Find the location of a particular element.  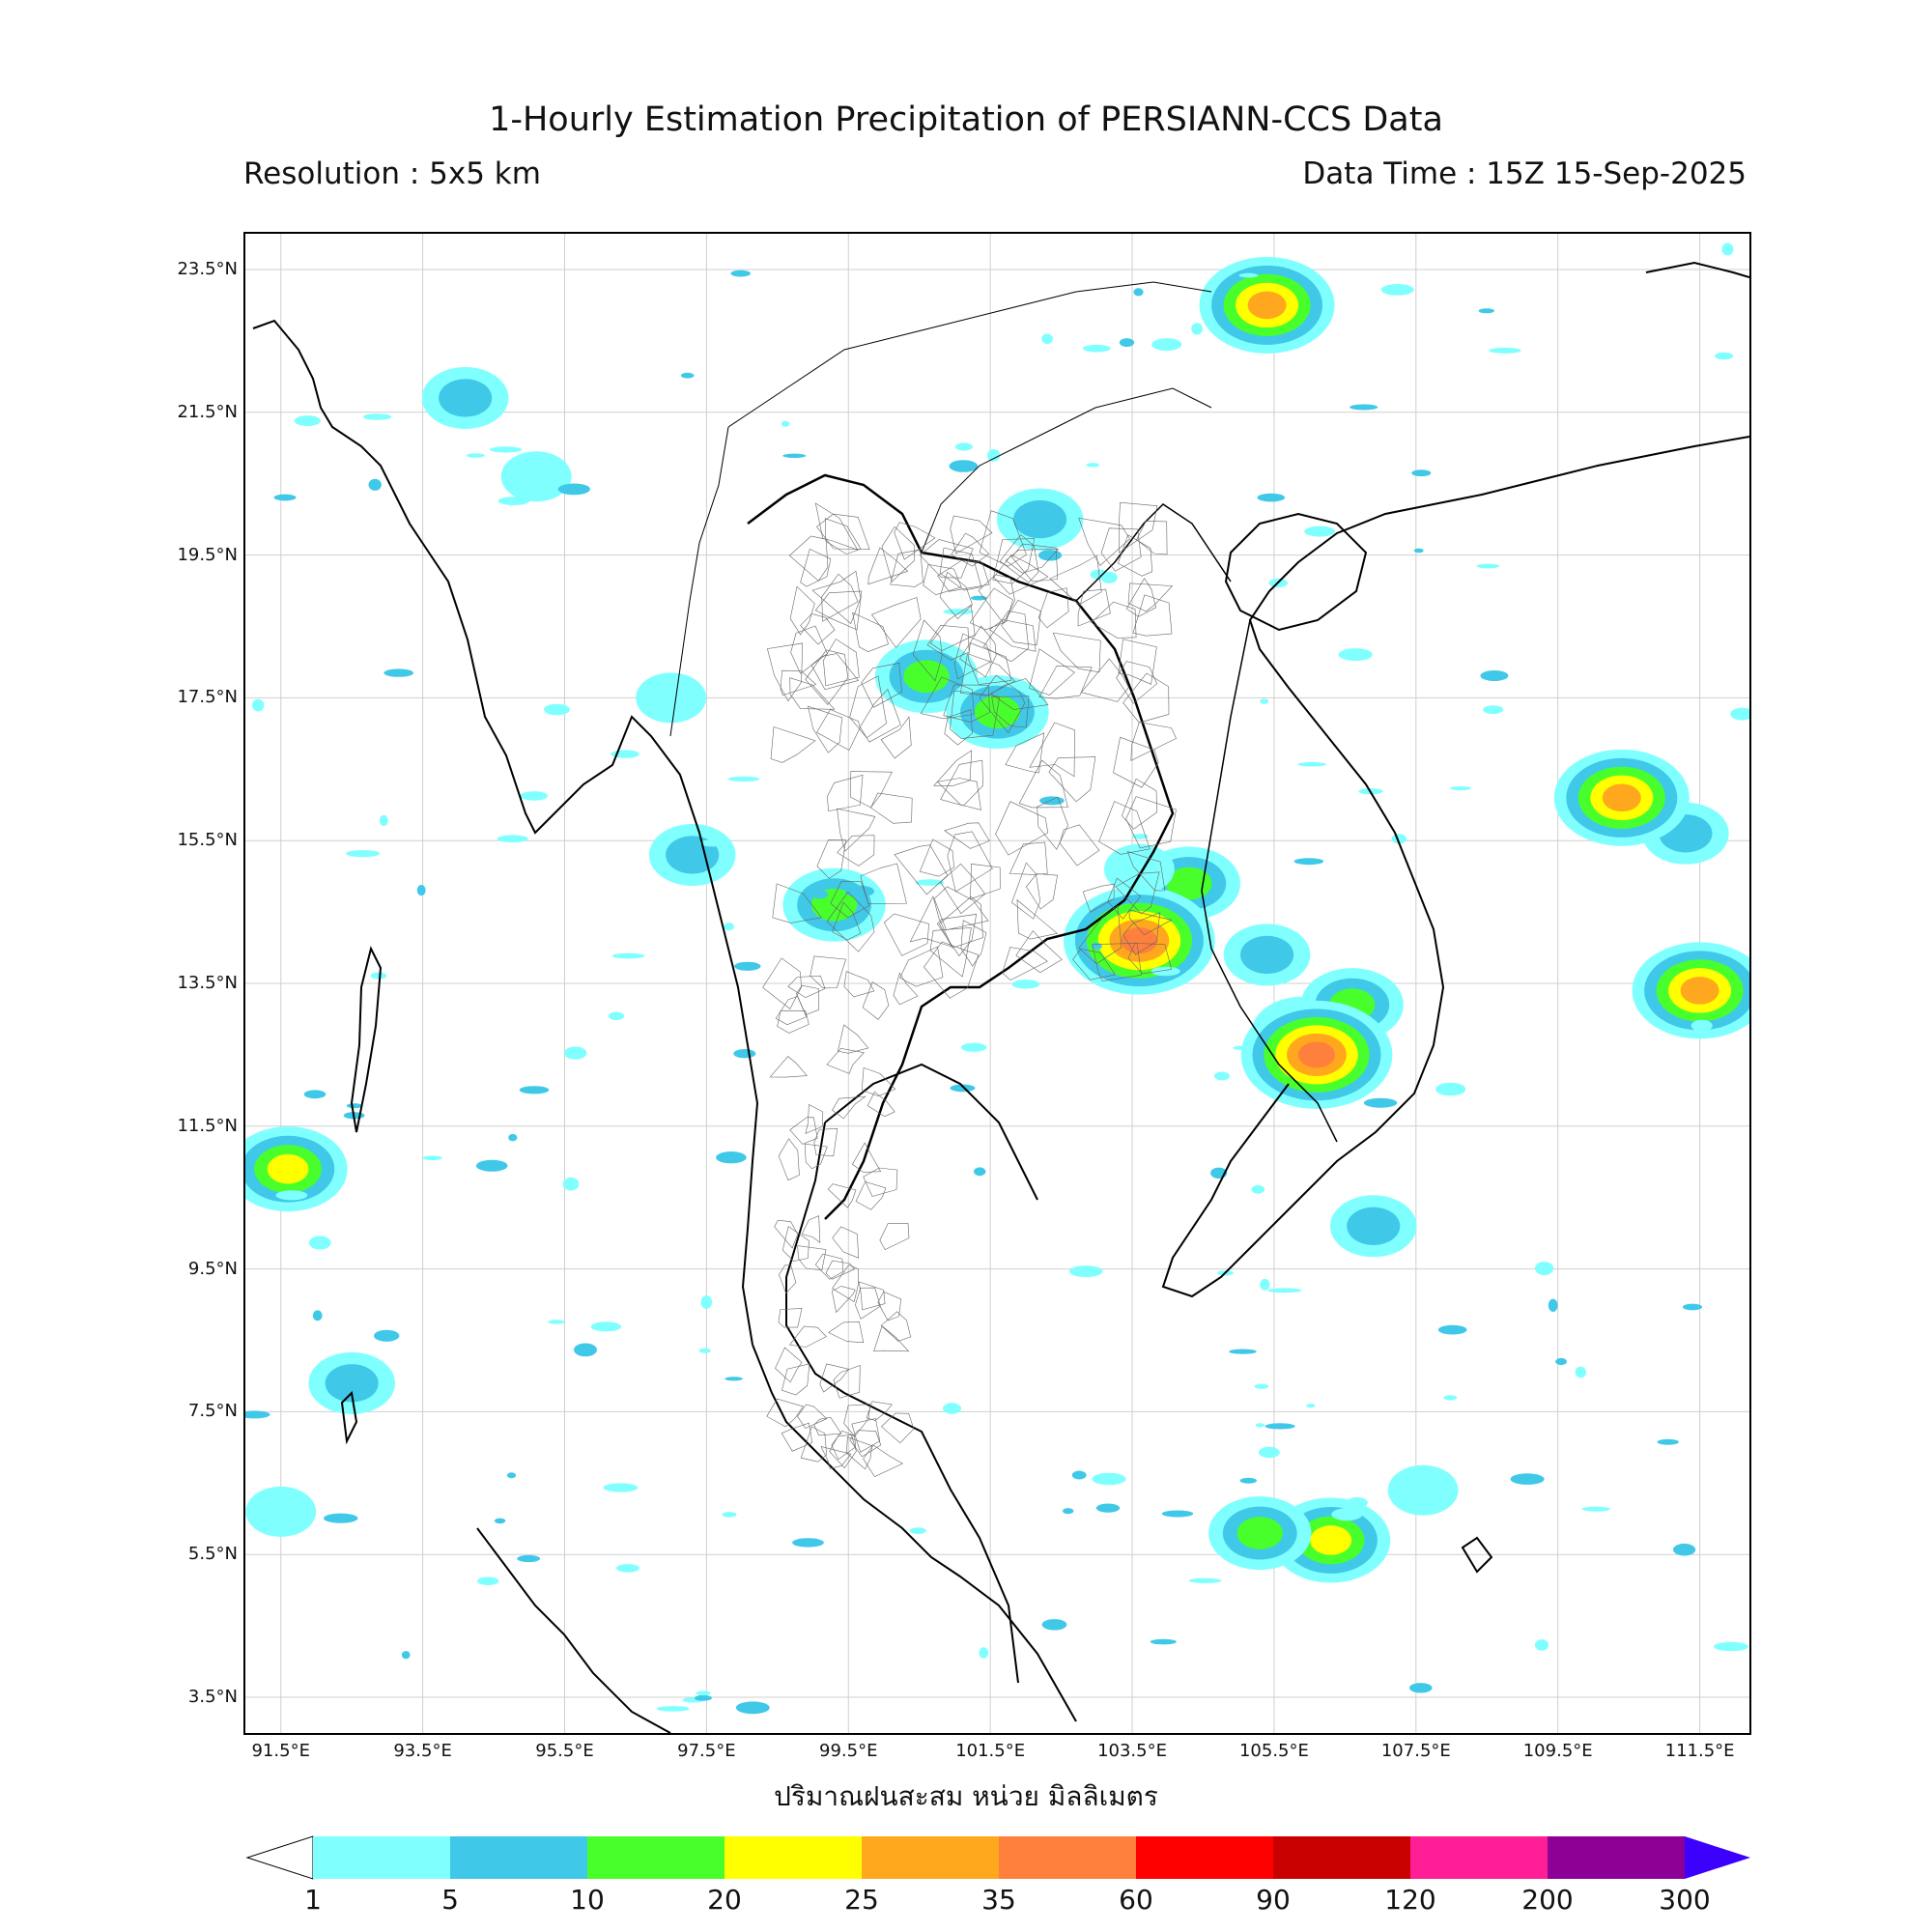

lon-tick-label: 107.5°E is located at coordinates (1415, 1751).